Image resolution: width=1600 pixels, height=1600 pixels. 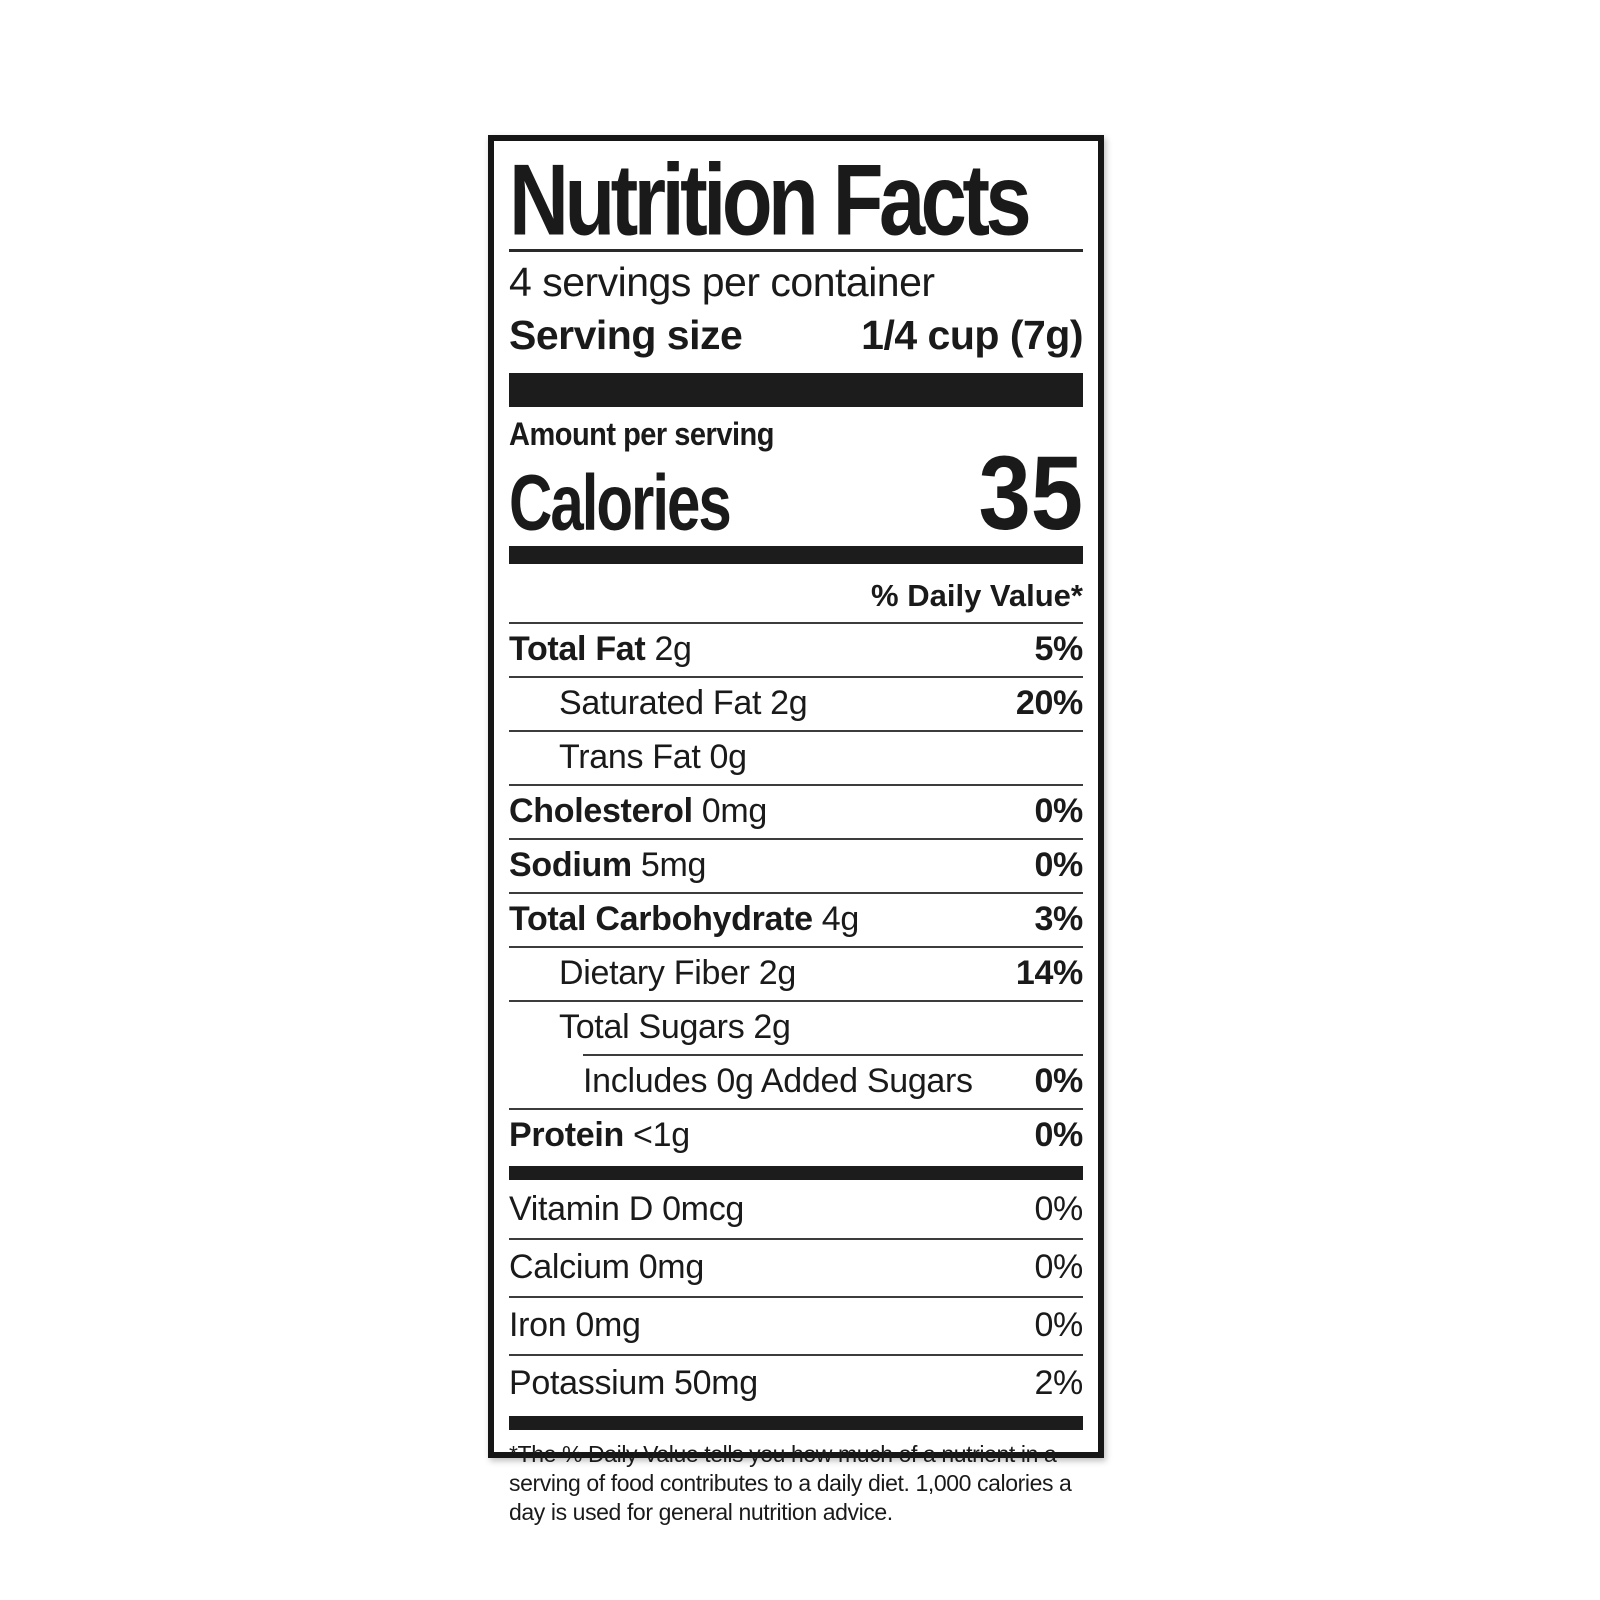 I want to click on nutrient-row-sodium: Sodium 5mg 0%, so click(x=796, y=865).